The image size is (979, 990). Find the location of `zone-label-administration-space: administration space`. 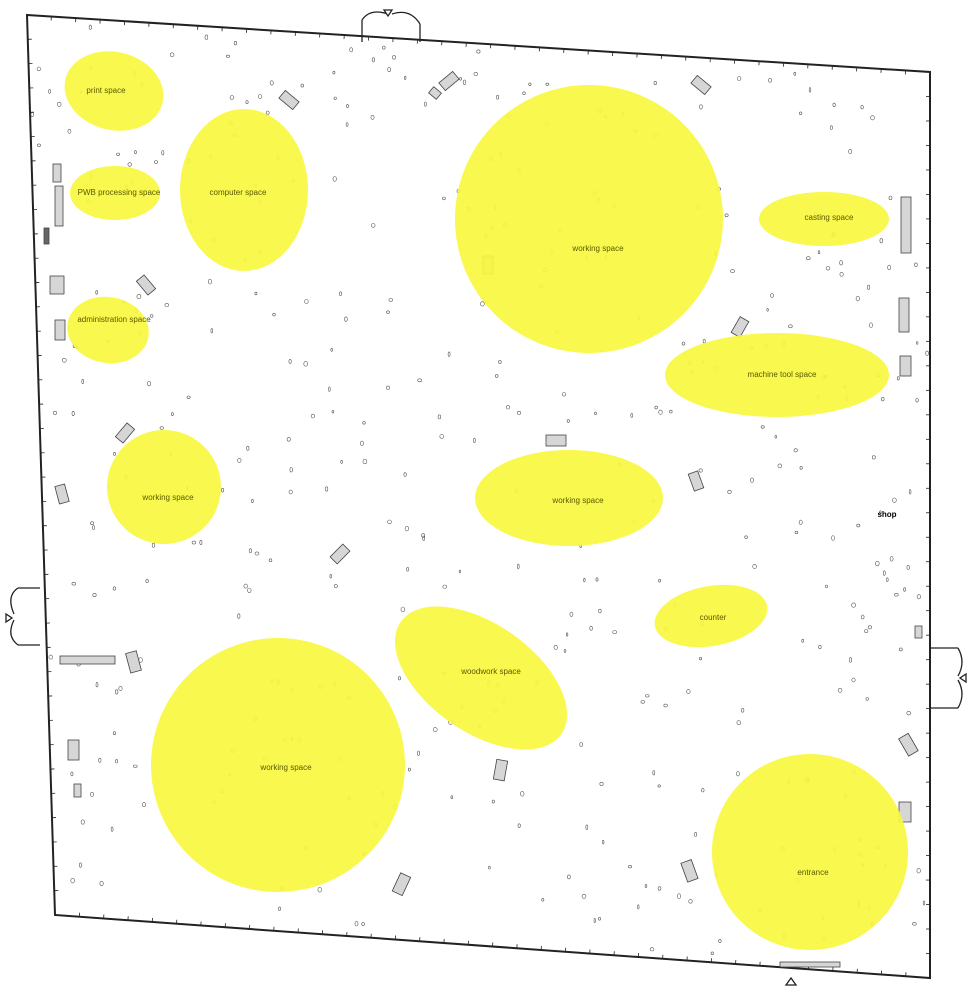

zone-label-administration-space: administration space is located at coordinates (114, 319).